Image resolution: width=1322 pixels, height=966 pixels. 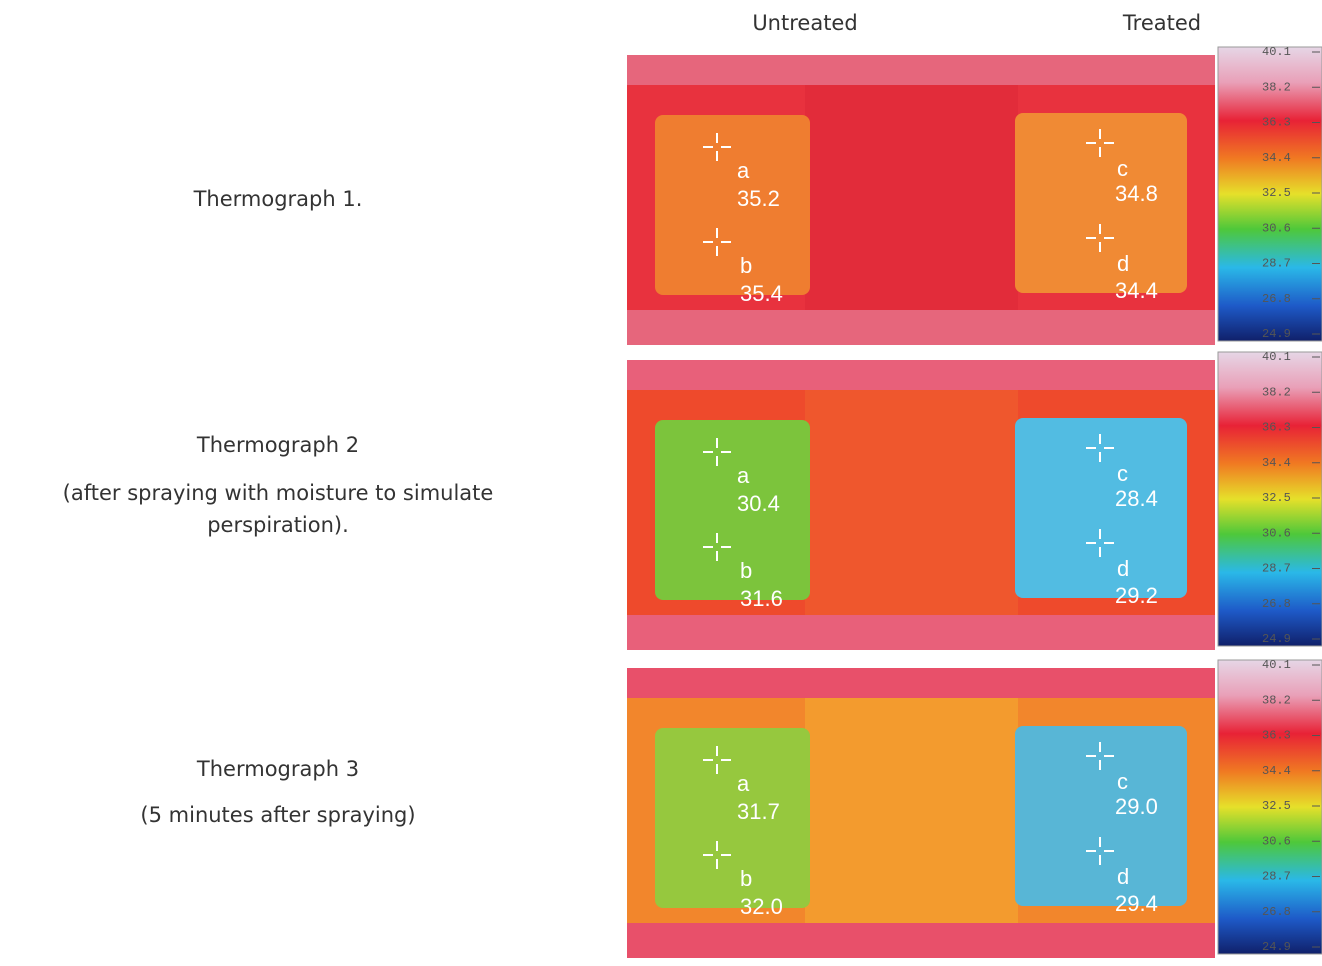 What do you see at coordinates (758, 198) in the screenshot?
I see `point-temperature: 35.2` at bounding box center [758, 198].